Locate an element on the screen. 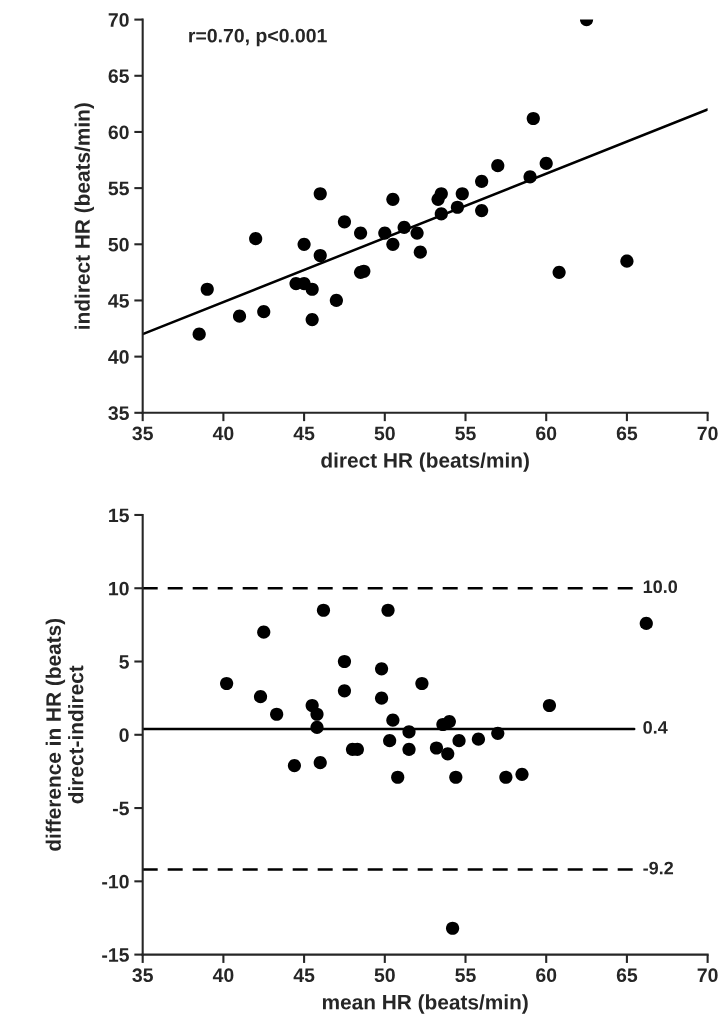 Image resolution: width=728 pixels, height=1032 pixels. y-tick-label: 60 is located at coordinates (118, 132).